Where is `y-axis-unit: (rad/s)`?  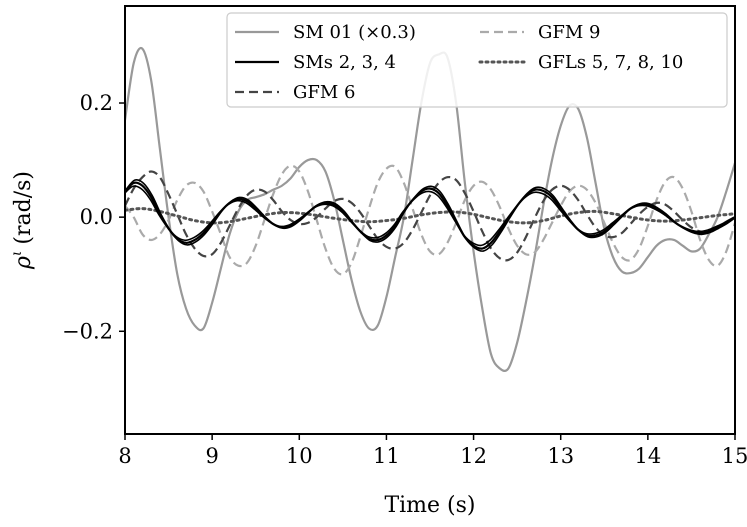
y-axis-unit: (rad/s) is located at coordinates (23, 208).